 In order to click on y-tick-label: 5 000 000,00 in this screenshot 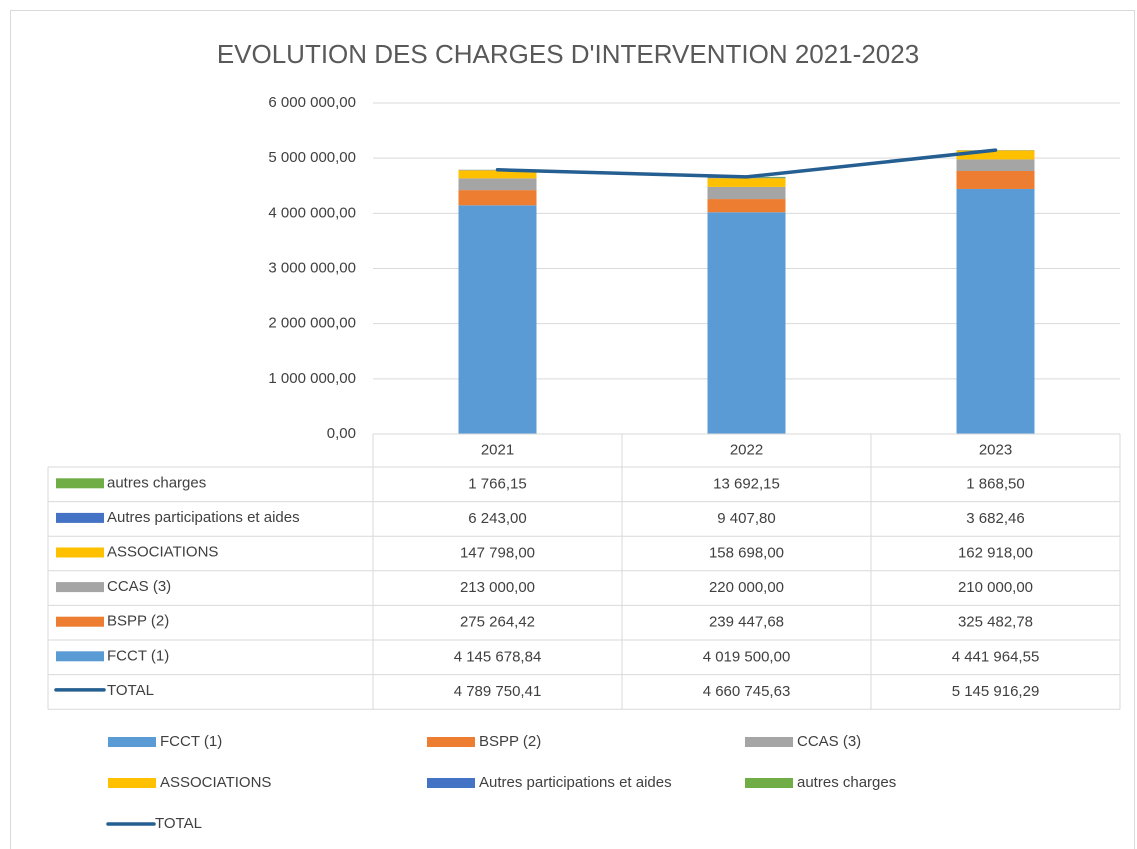, I will do `click(312, 157)`.